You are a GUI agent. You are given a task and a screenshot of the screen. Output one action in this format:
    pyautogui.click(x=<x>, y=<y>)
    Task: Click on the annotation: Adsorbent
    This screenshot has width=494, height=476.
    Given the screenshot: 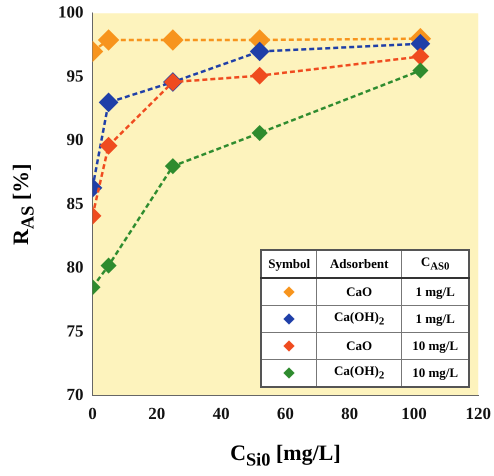 What is the action you would take?
    pyautogui.click(x=359, y=264)
    